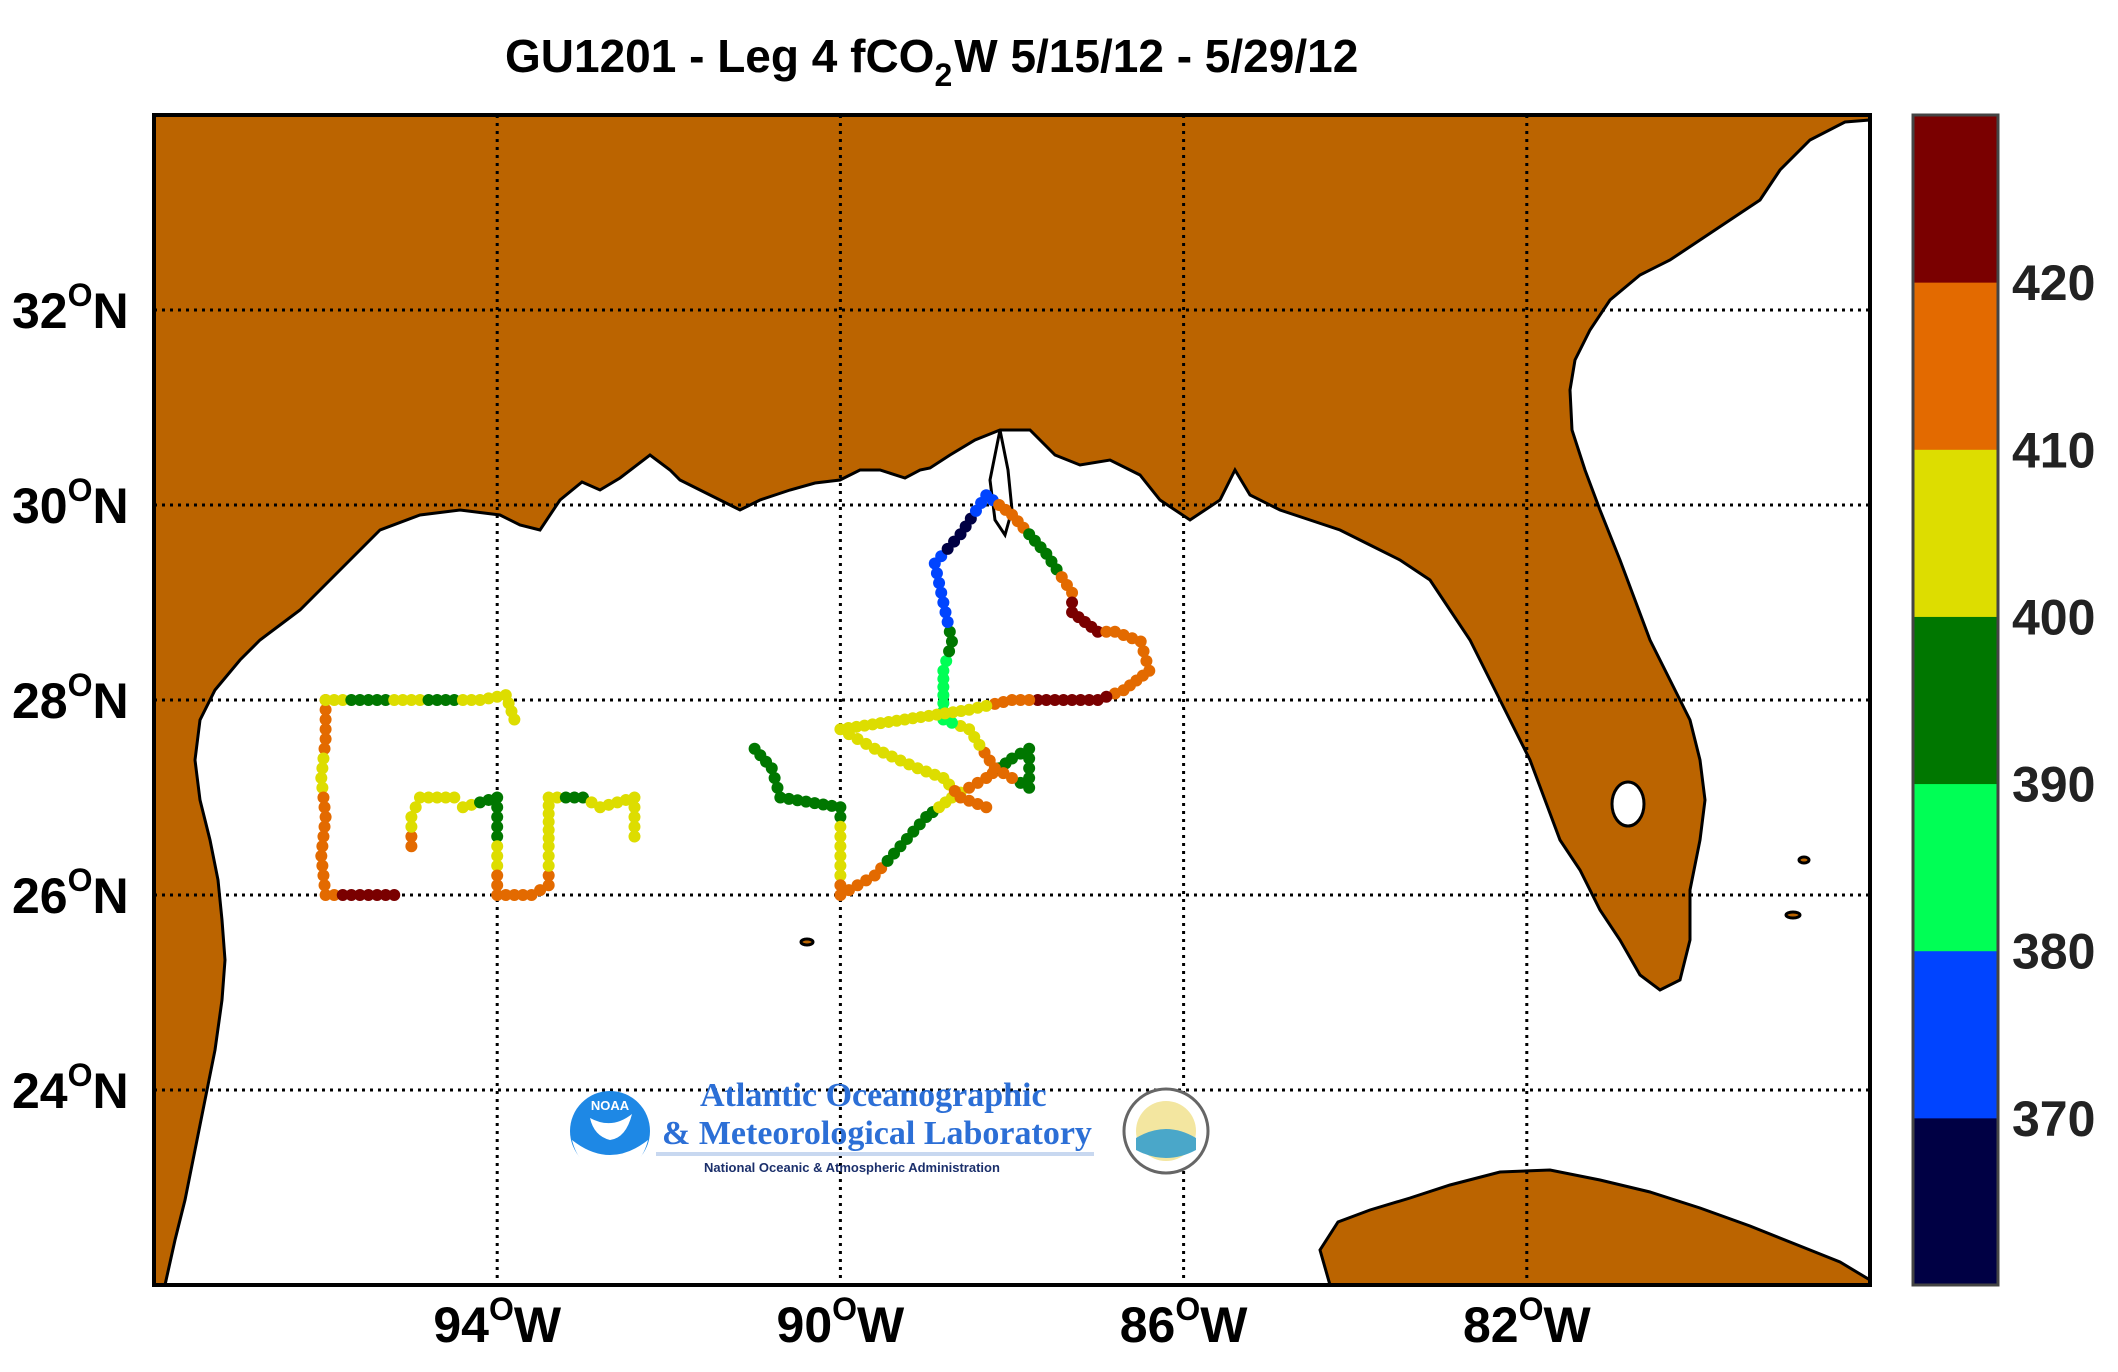 This screenshot has width=2118, height=1372. I want to click on lon-tick-label: 82OW, so click(1527, 1322).